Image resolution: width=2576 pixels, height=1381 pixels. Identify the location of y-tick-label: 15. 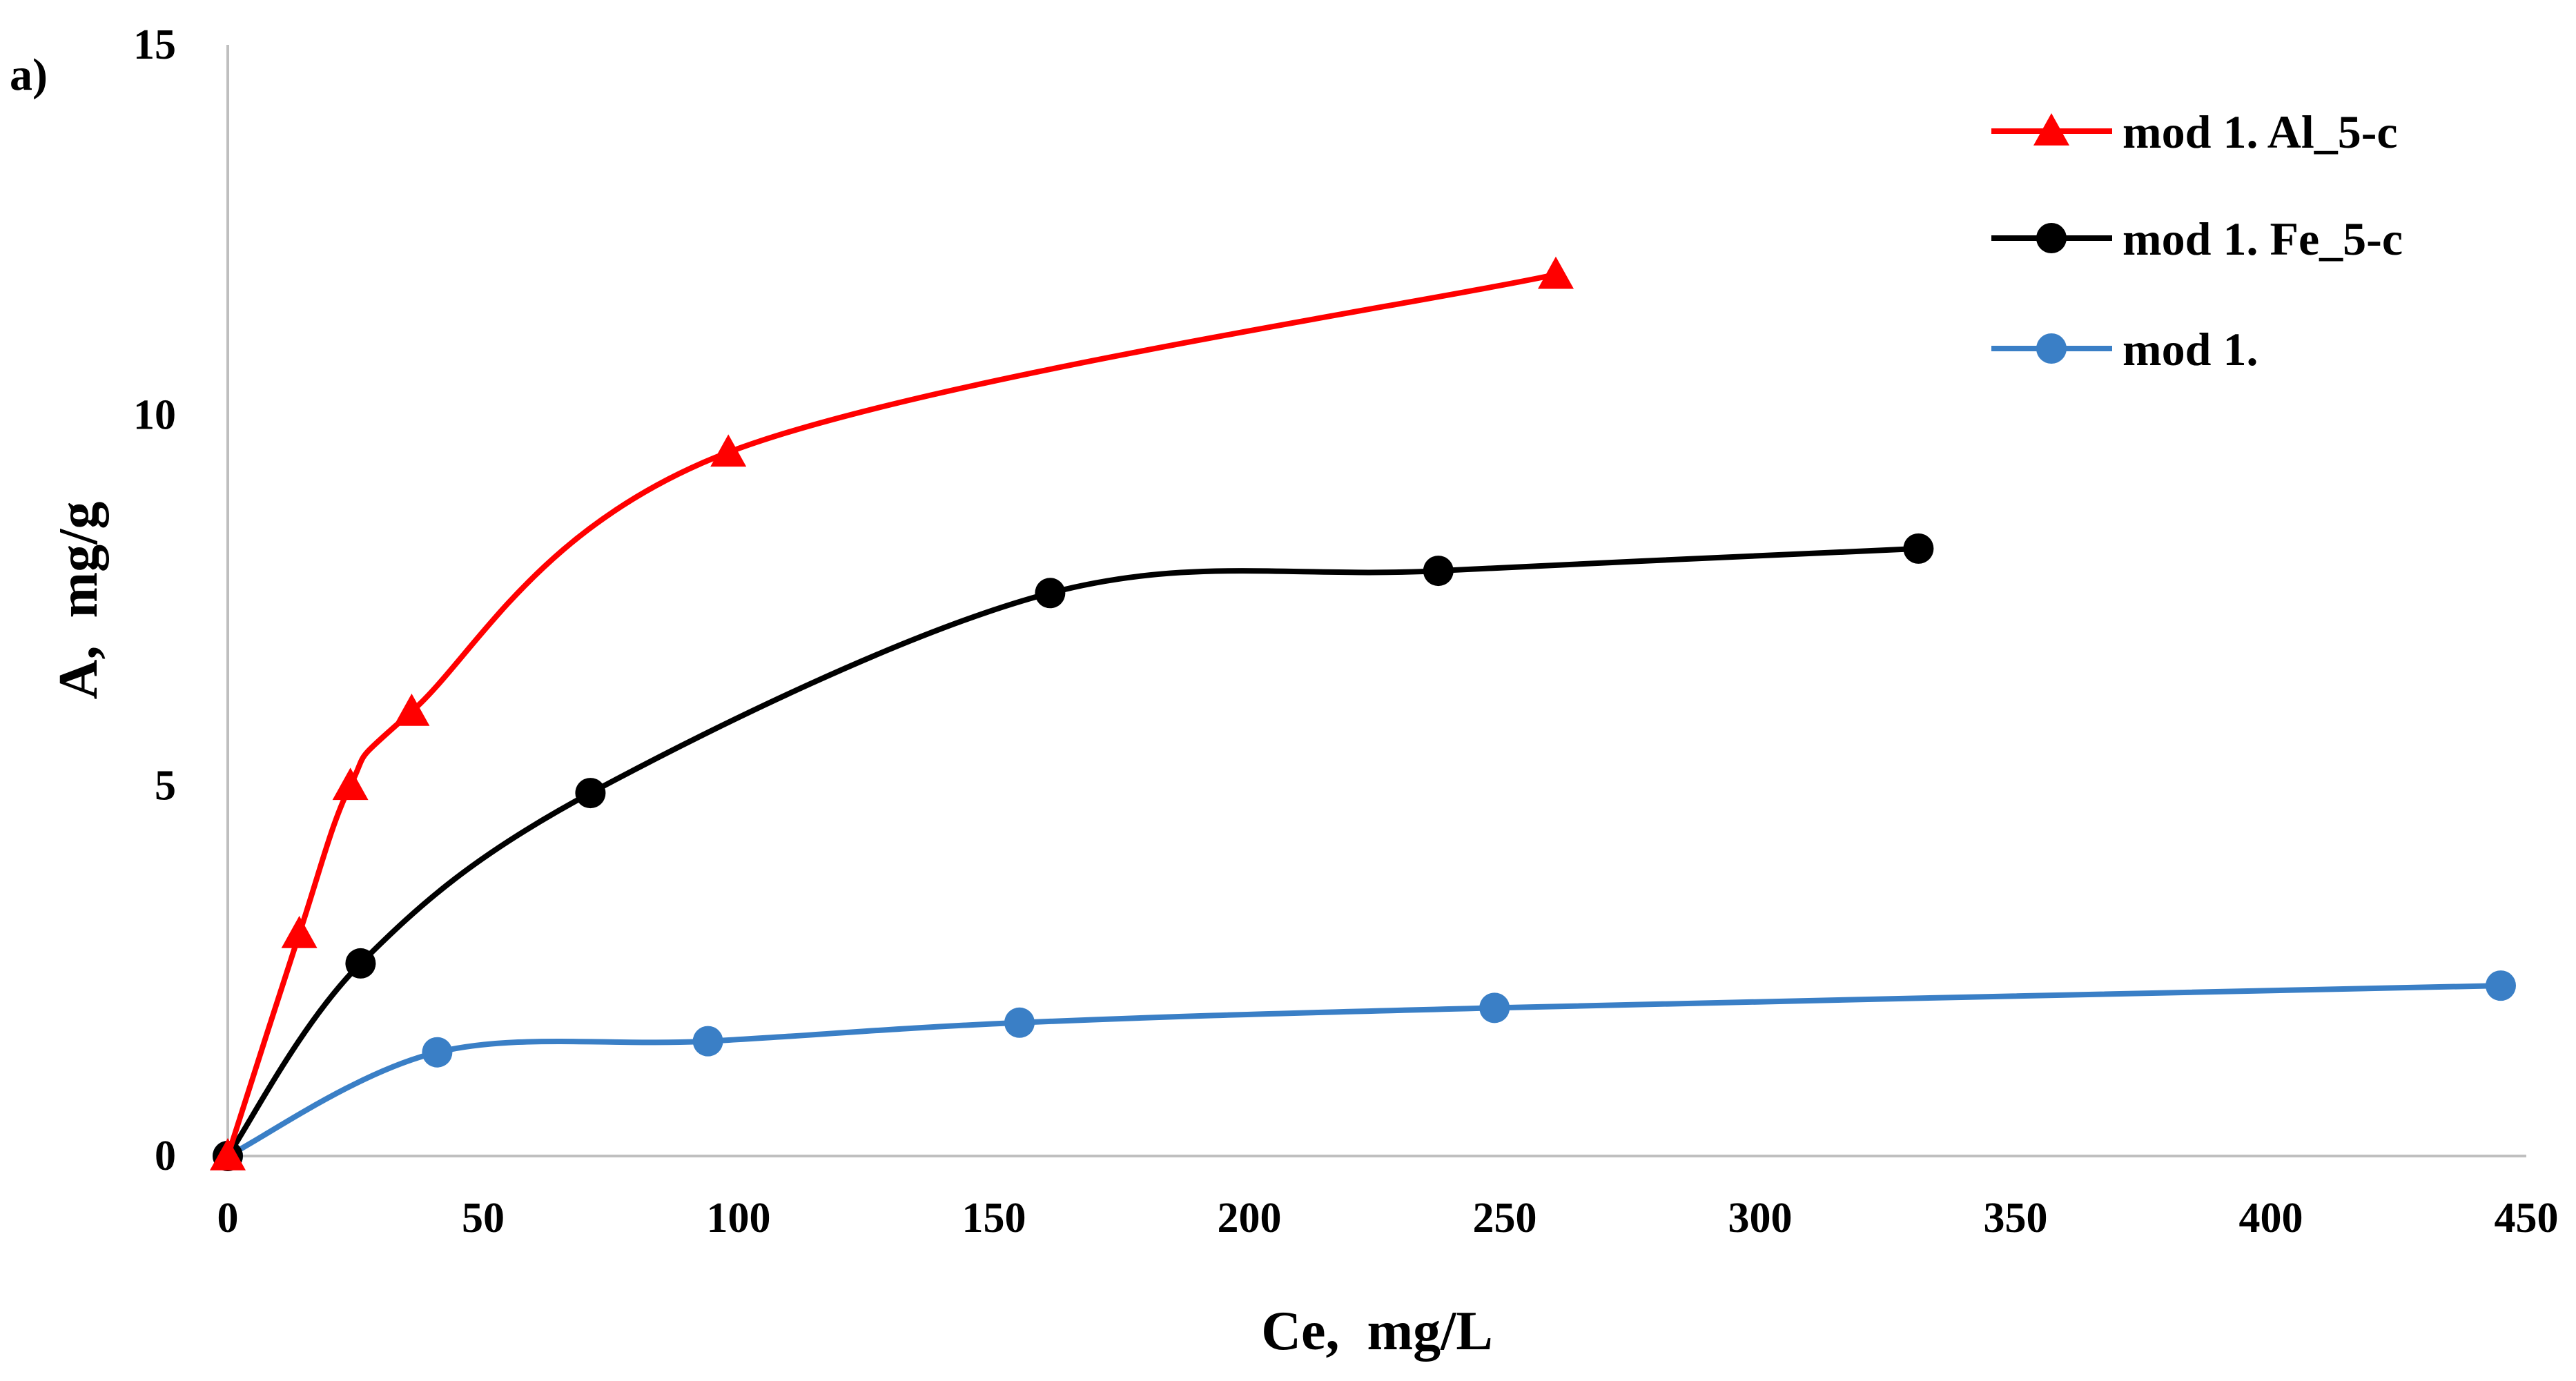
(154, 44).